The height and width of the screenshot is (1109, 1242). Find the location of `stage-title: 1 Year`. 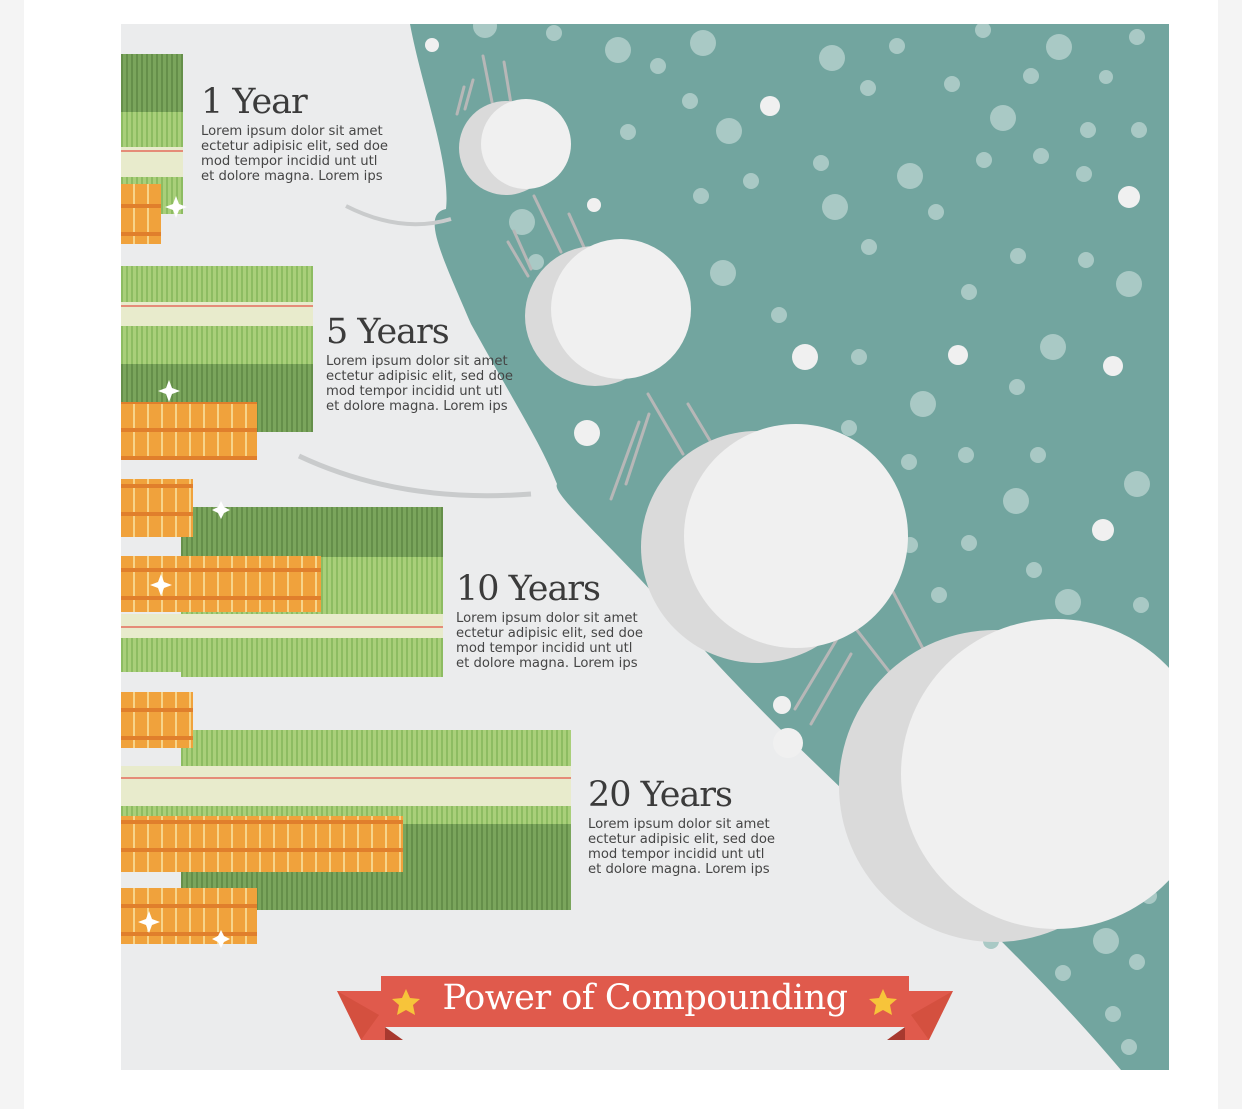

stage-title: 1 Year is located at coordinates (254, 102).